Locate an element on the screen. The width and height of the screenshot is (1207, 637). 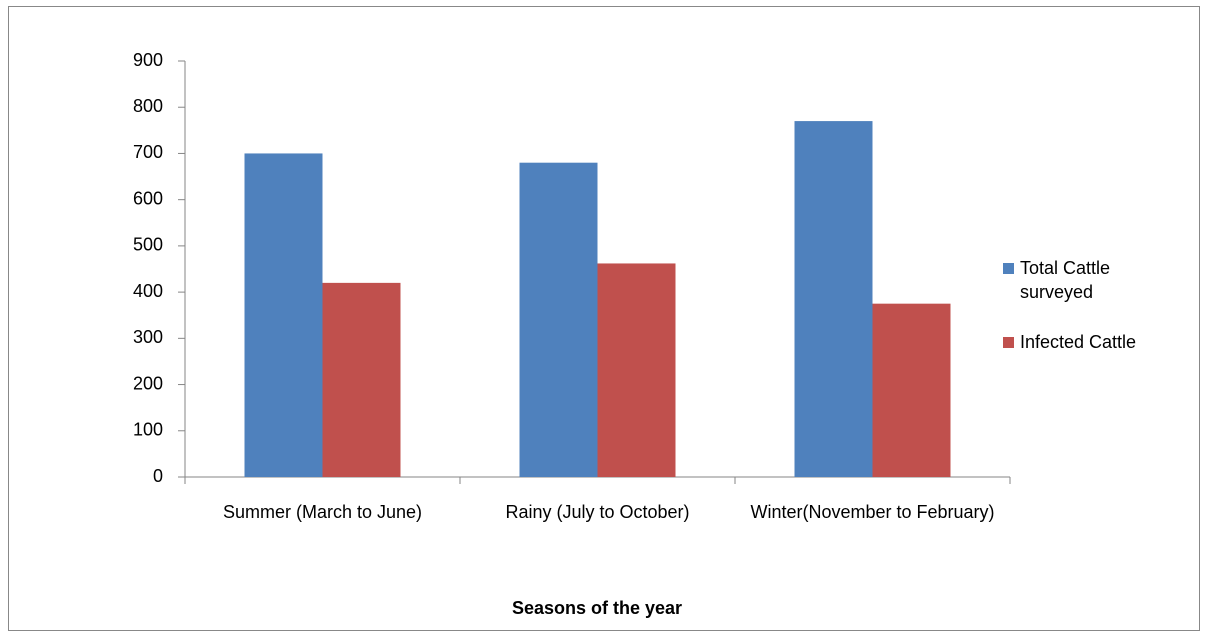
y-tick-label: 800 is located at coordinates (148, 106).